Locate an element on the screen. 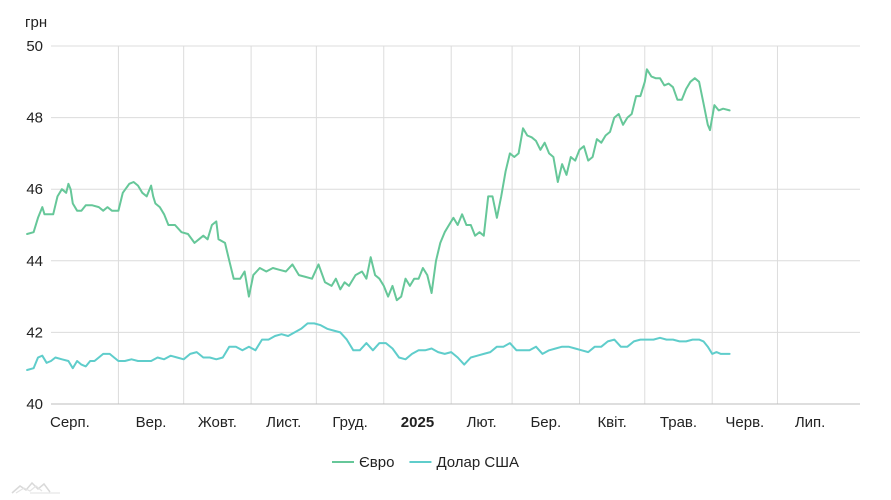 The height and width of the screenshot is (500, 891). legend-item-usd: Долар США is located at coordinates (464, 462).